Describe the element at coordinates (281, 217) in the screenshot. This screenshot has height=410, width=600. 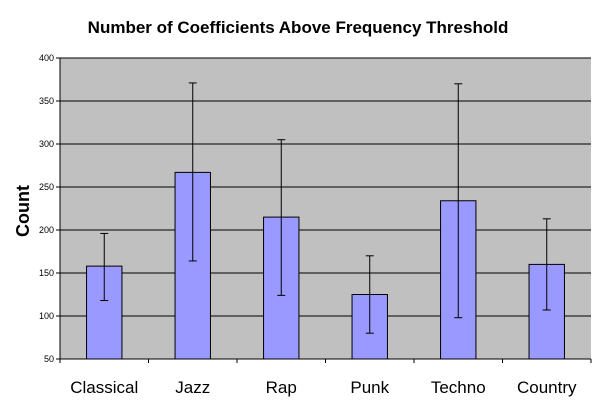
I see `error-bar-rap` at that location.